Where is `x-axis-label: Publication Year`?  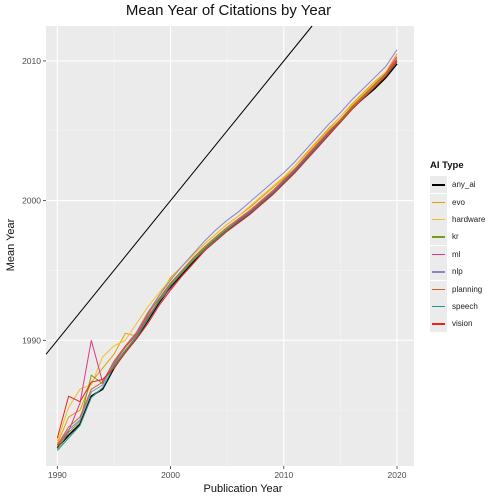 x-axis-label: Publication Year is located at coordinates (243, 489).